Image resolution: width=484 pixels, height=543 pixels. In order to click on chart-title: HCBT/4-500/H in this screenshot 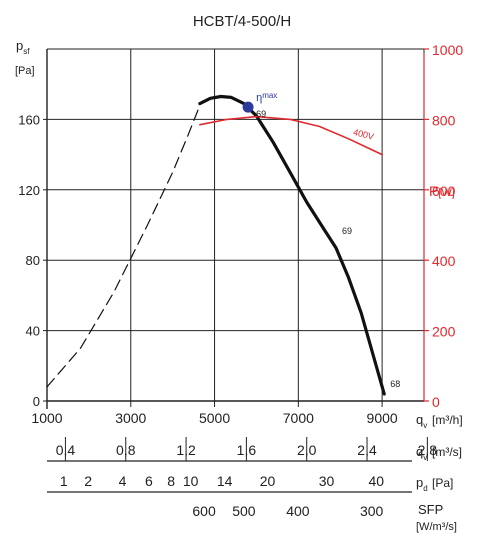, I will do `click(242, 21)`.